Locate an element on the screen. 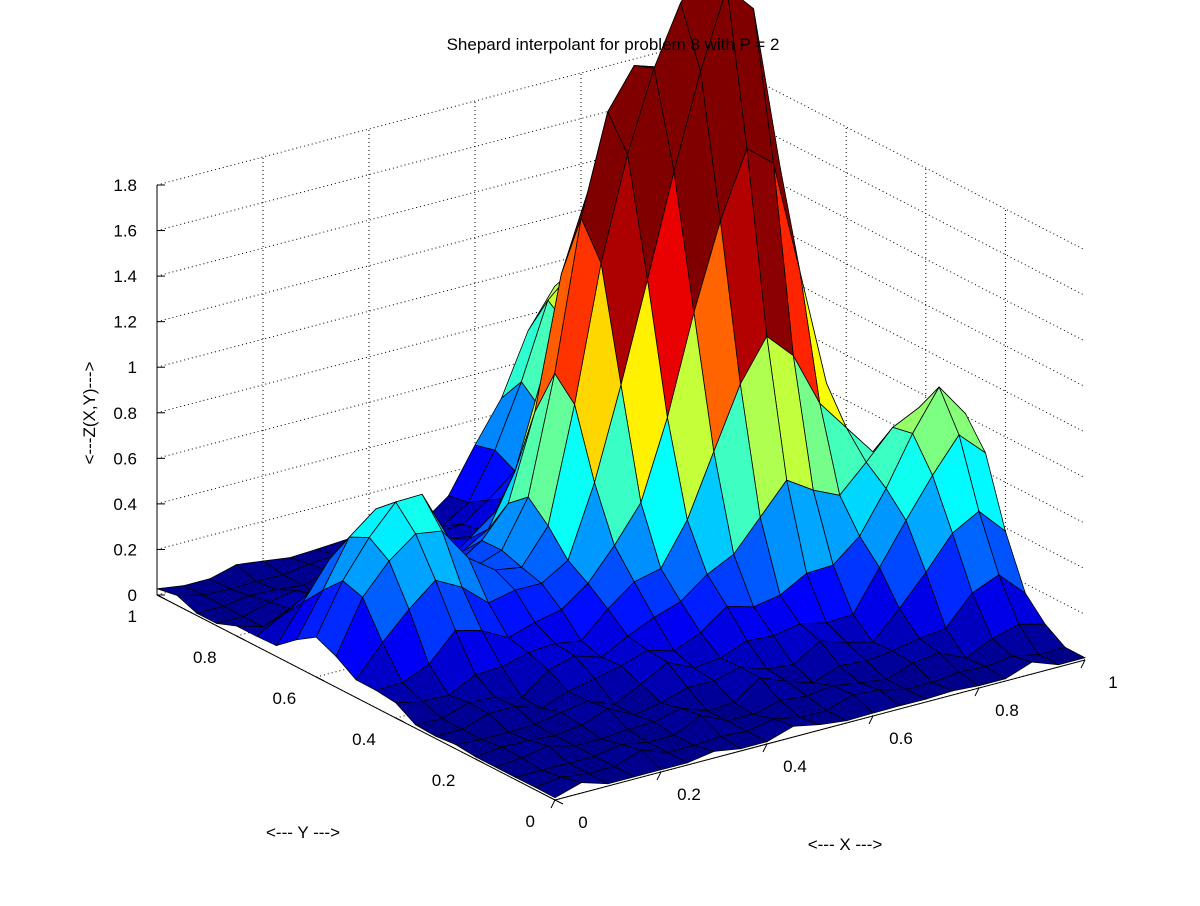 The image size is (1200, 906). y-tick-label: 0 is located at coordinates (530, 821).